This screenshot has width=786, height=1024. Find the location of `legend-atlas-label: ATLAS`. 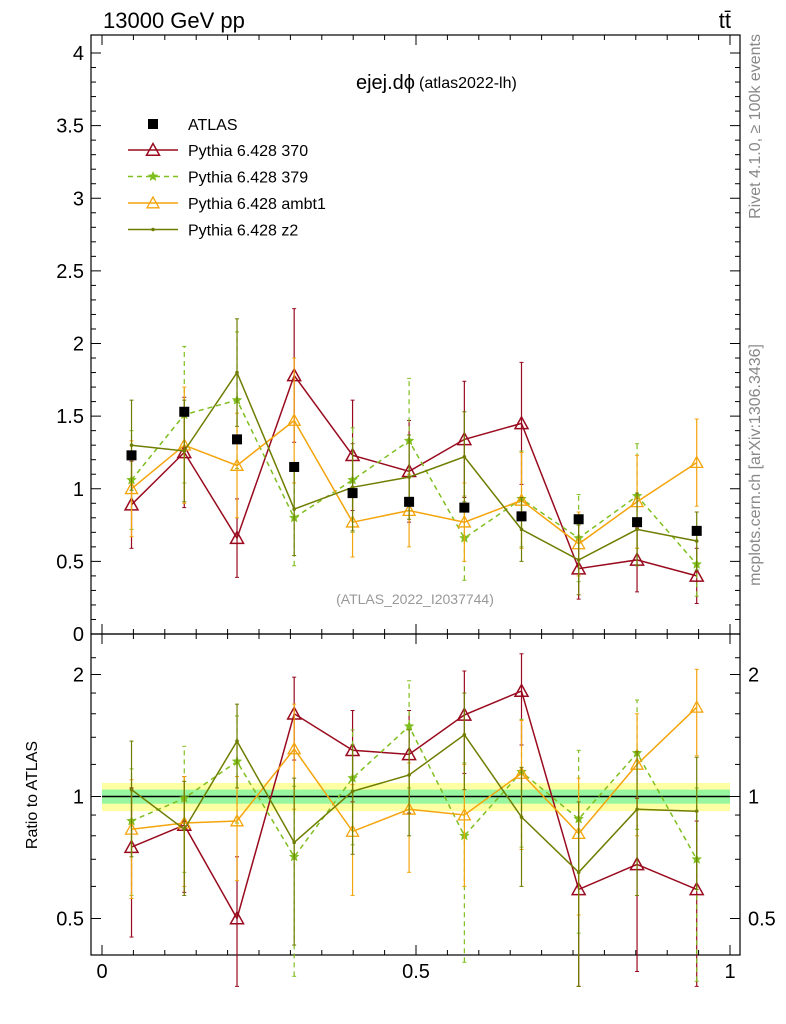

legend-atlas-label: ATLAS is located at coordinates (213, 125).